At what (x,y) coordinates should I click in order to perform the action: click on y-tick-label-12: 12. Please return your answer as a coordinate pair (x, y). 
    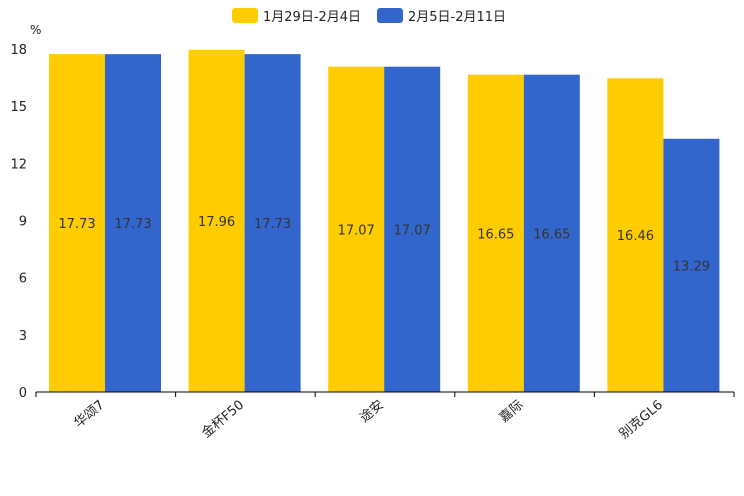
    Looking at the image, I should click on (18, 164).